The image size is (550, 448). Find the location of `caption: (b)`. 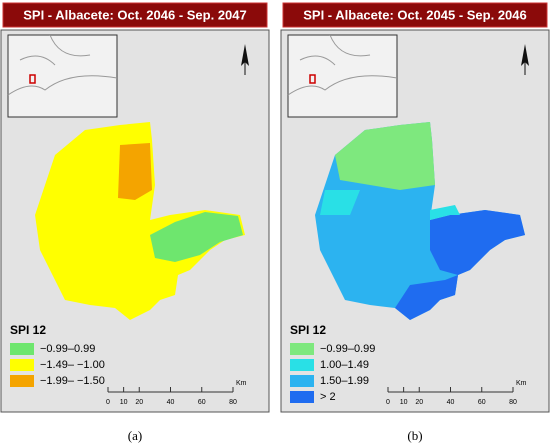

caption: (b) is located at coordinates (414, 435).